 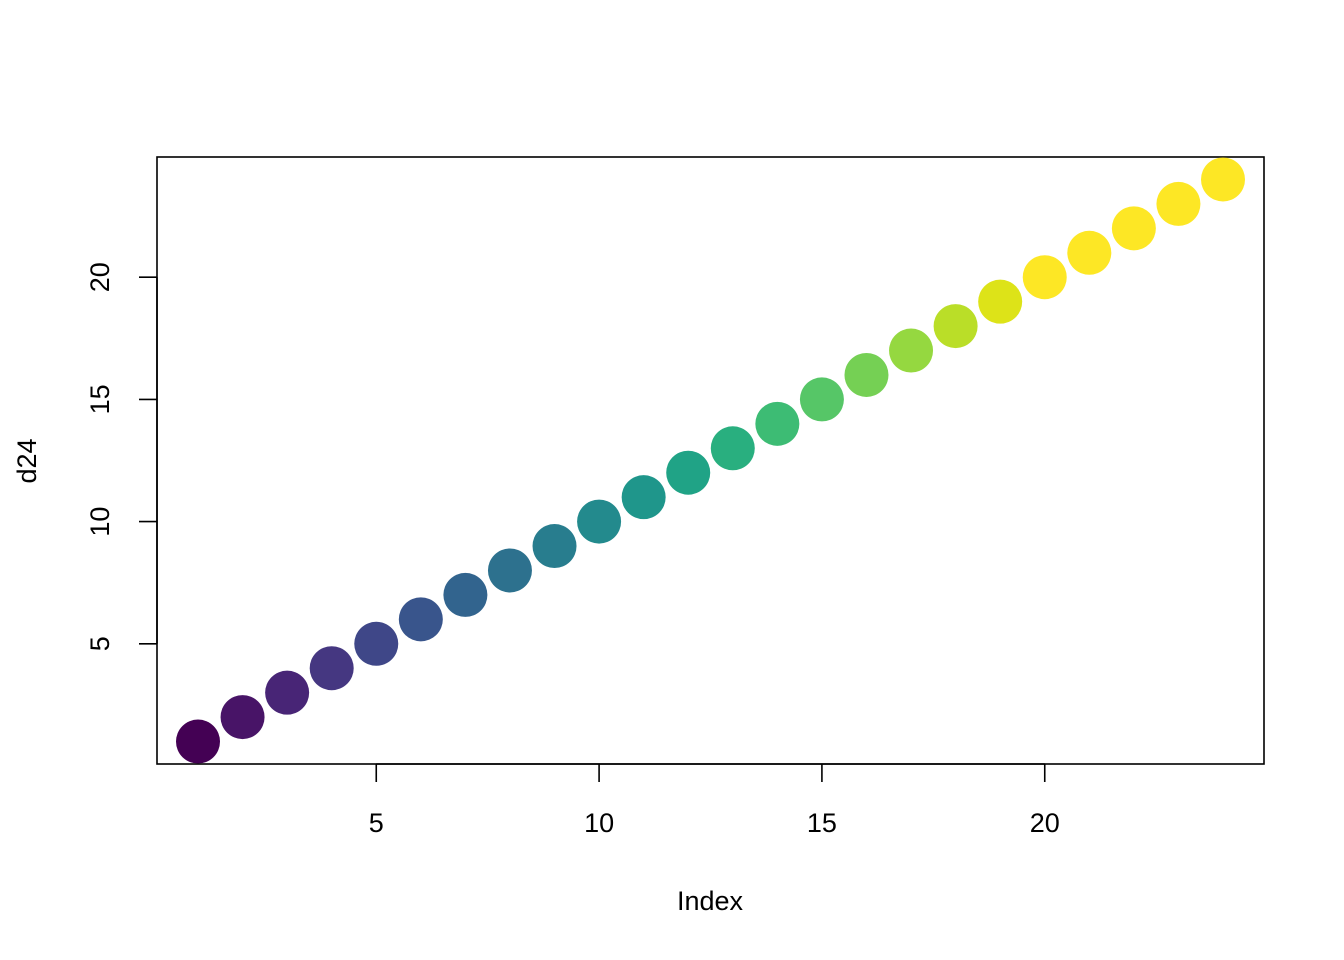 I want to click on x-tick-label: 20, so click(x=1045, y=823).